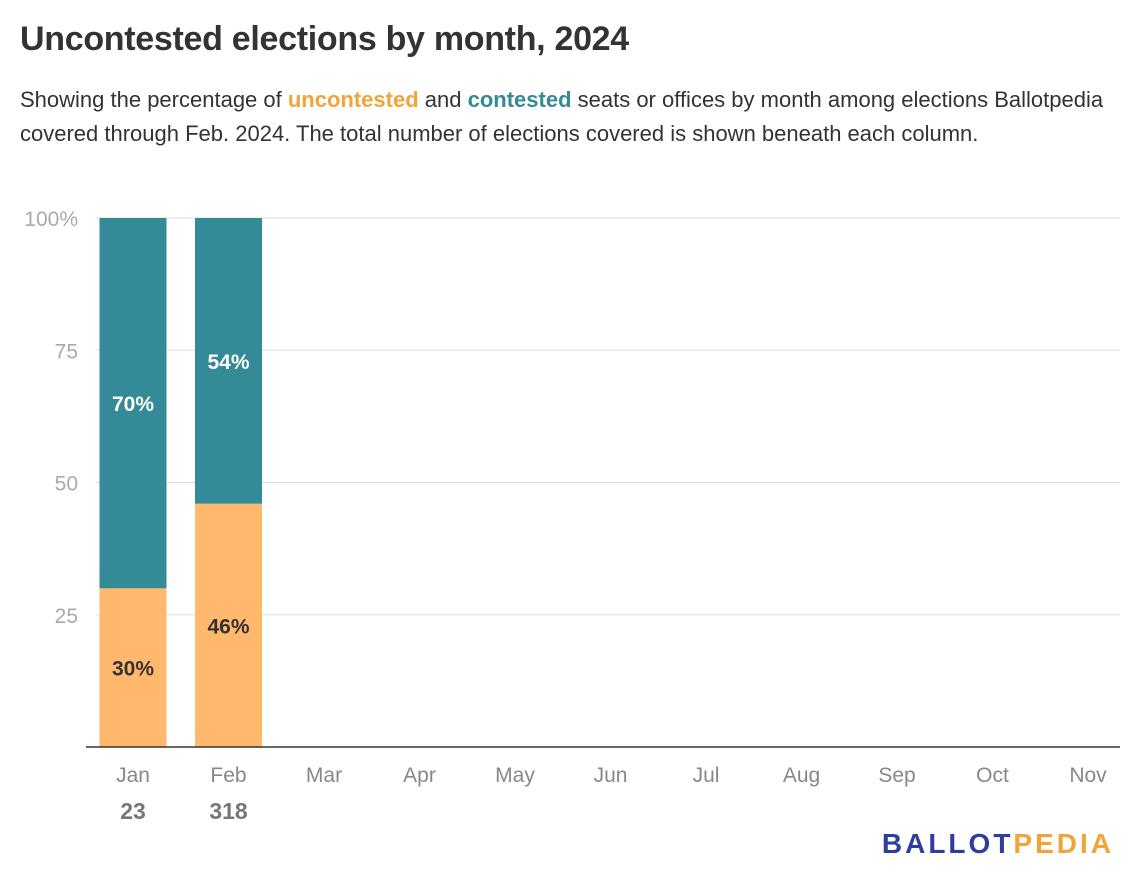  I want to click on bar-label-contested: 54%, so click(228, 362).